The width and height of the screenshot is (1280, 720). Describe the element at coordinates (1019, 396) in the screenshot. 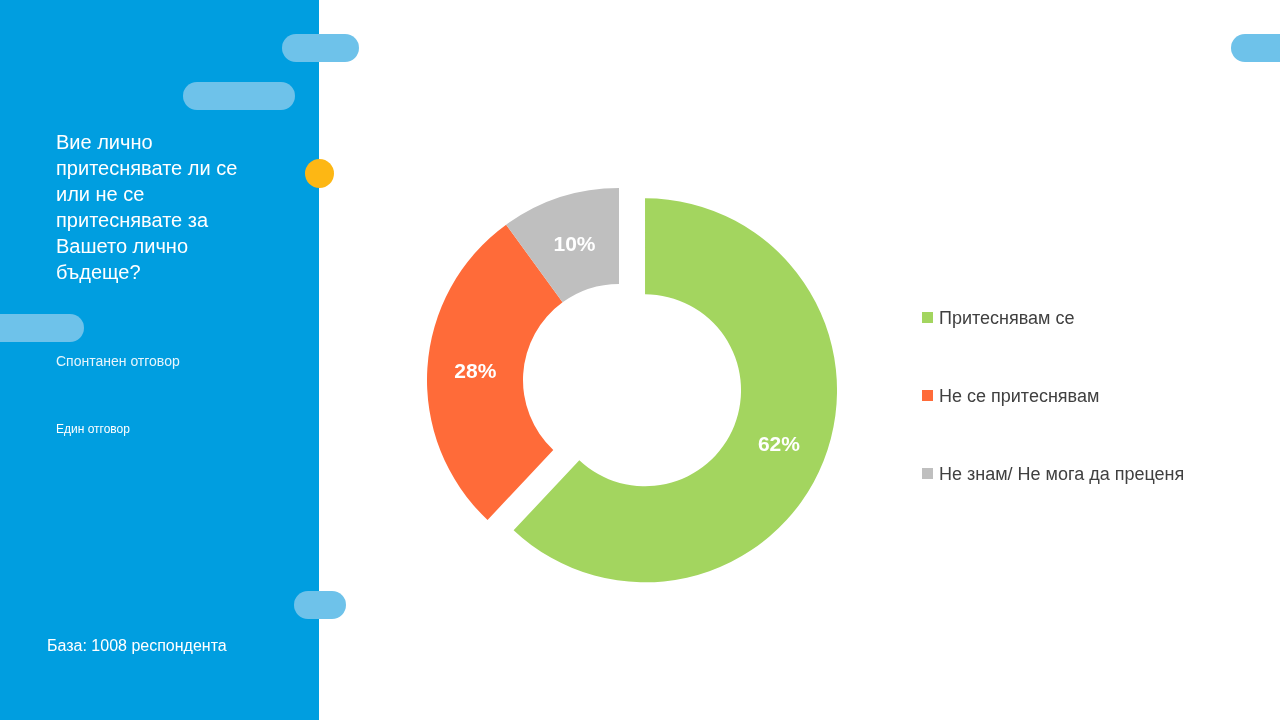

I see `legend-label: Не се притеснявам` at that location.